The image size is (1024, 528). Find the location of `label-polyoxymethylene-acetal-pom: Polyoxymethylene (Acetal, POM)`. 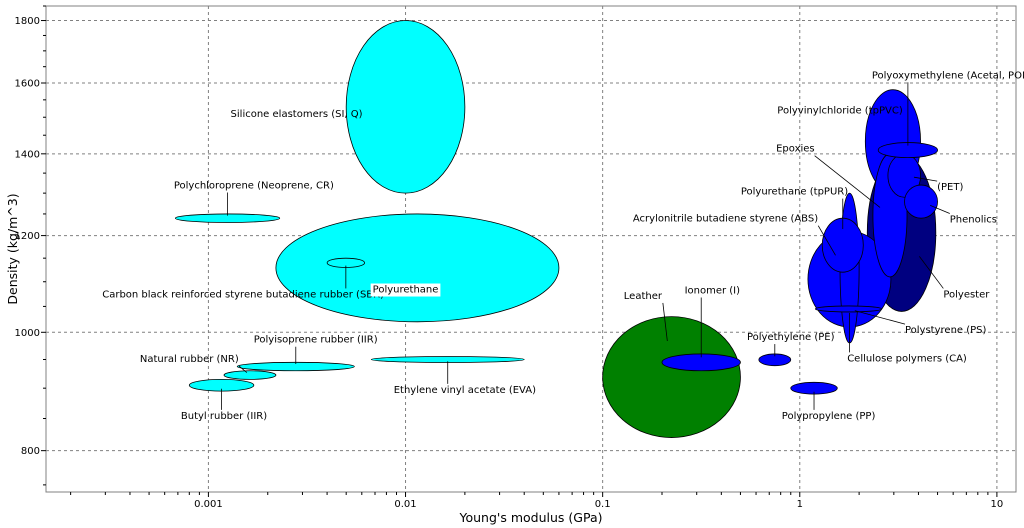

label-polyoxymethylene-acetal-pom: Polyoxymethylene (Acetal, POM) is located at coordinates (948, 75).